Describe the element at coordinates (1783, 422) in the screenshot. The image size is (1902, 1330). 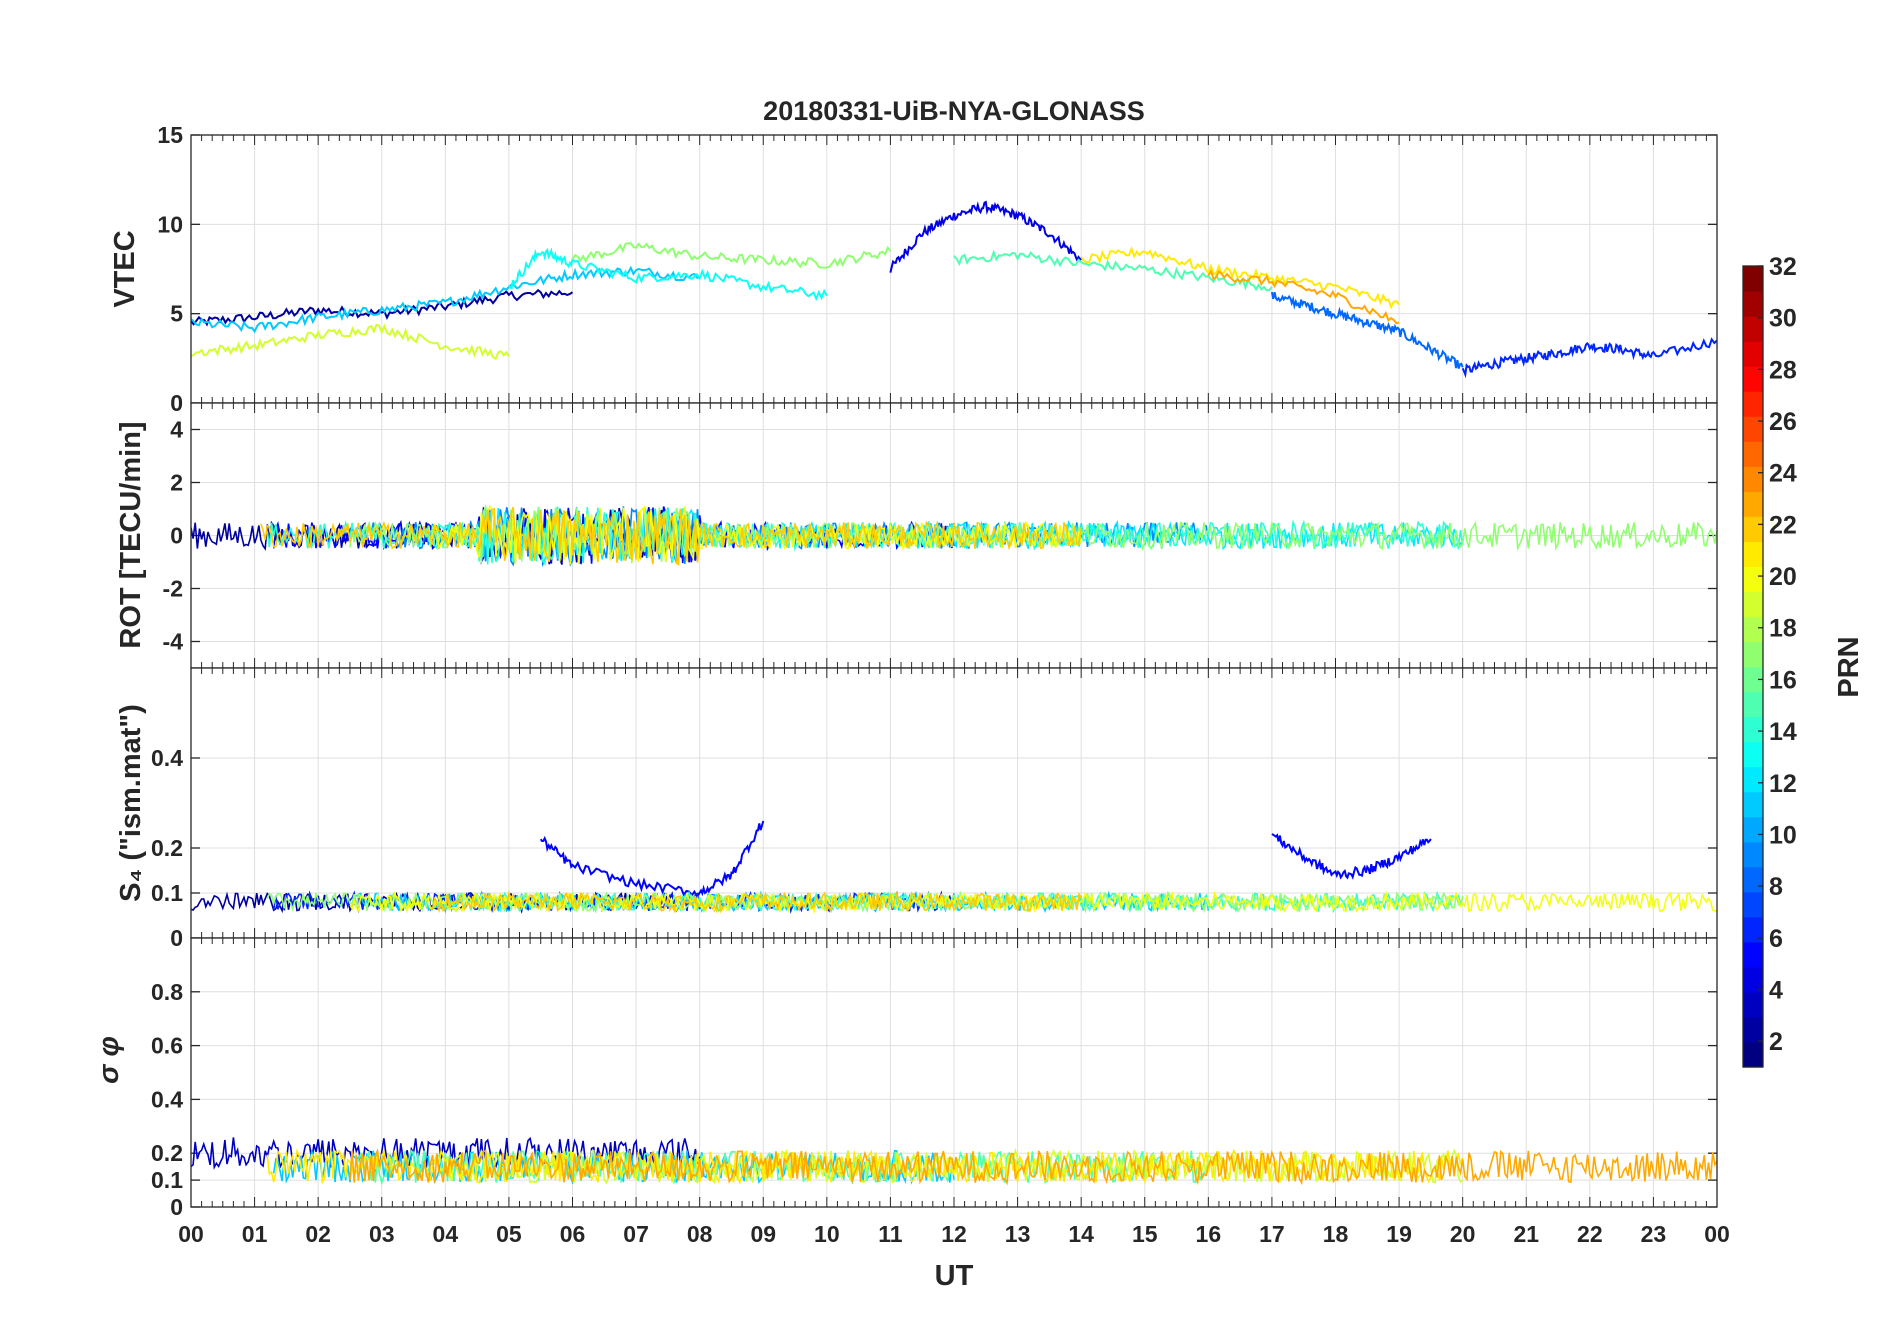
I see `colorbar-tick-label: 26` at that location.